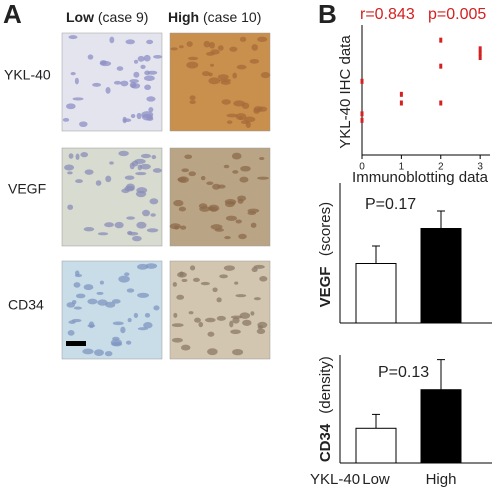  I want to click on annotation: p=0.005, so click(457, 14).